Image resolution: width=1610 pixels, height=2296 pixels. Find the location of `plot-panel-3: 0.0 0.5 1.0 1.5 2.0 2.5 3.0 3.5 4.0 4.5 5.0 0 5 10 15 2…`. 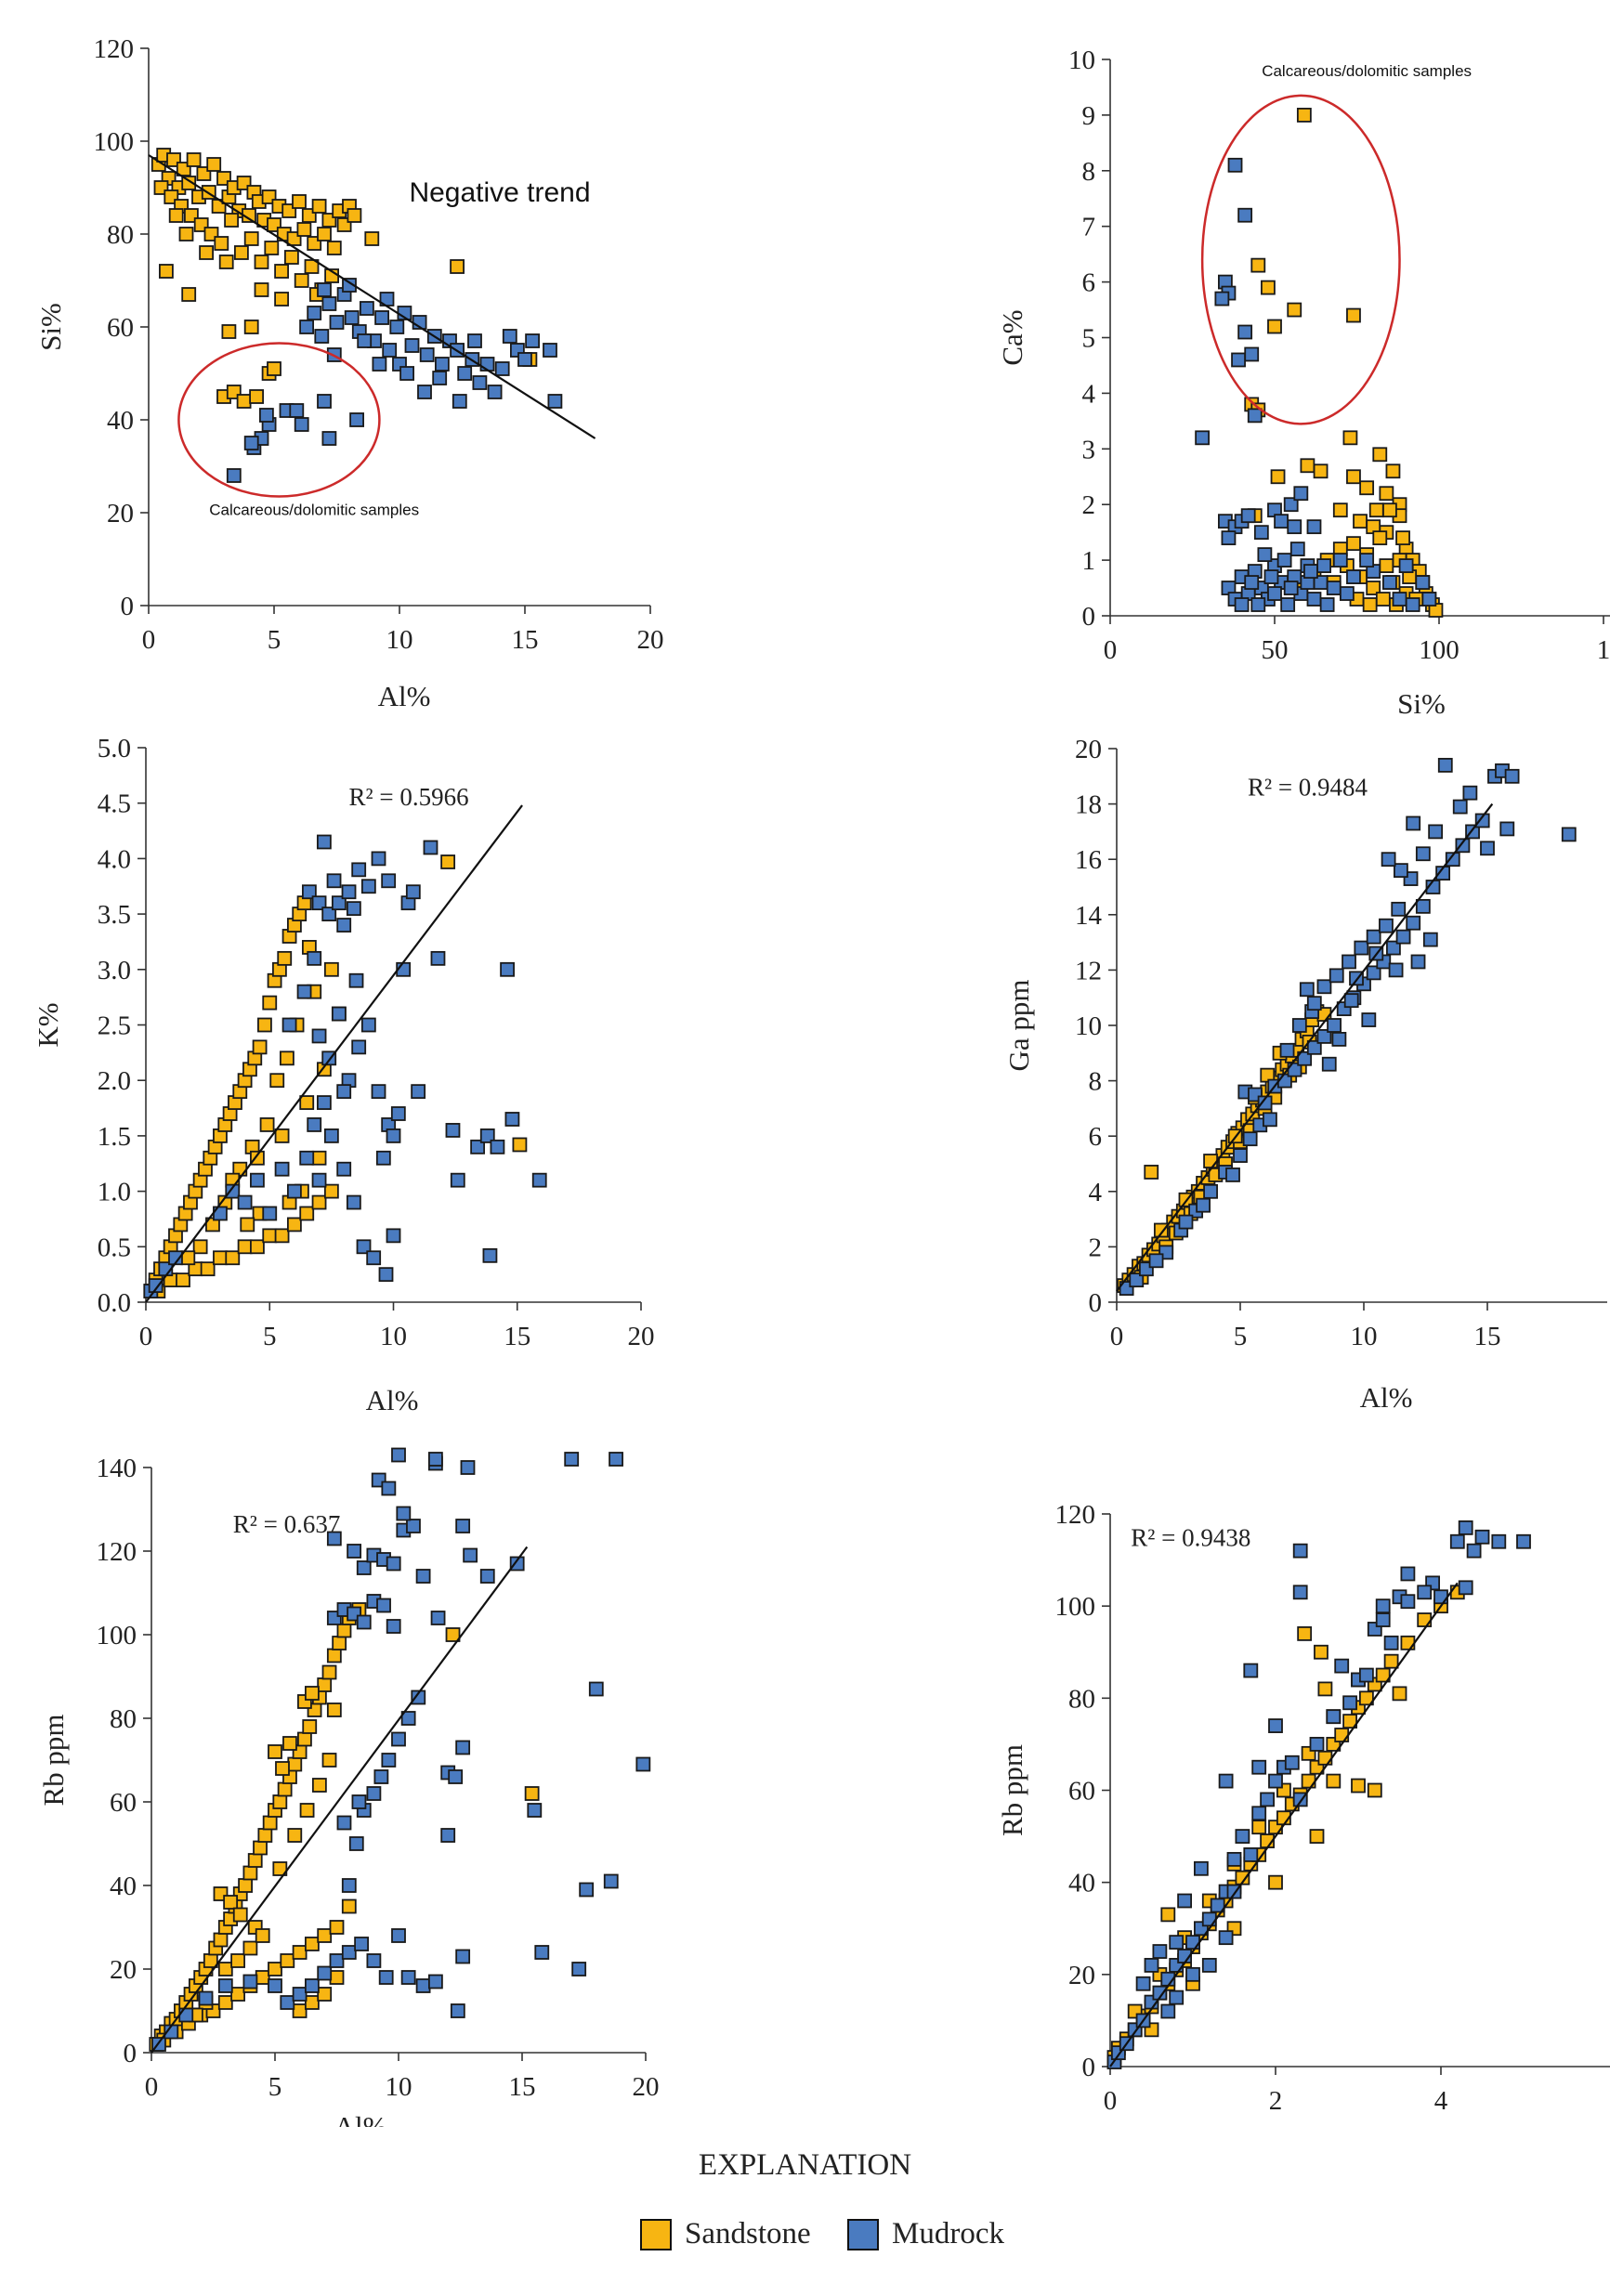

plot-panel-3: 0.0 0.5 1.0 1.5 2.0 2.5 3.0 3.5 4.0 4.5 5.0 0 5 10 15 2… is located at coordinates (344, 1075).